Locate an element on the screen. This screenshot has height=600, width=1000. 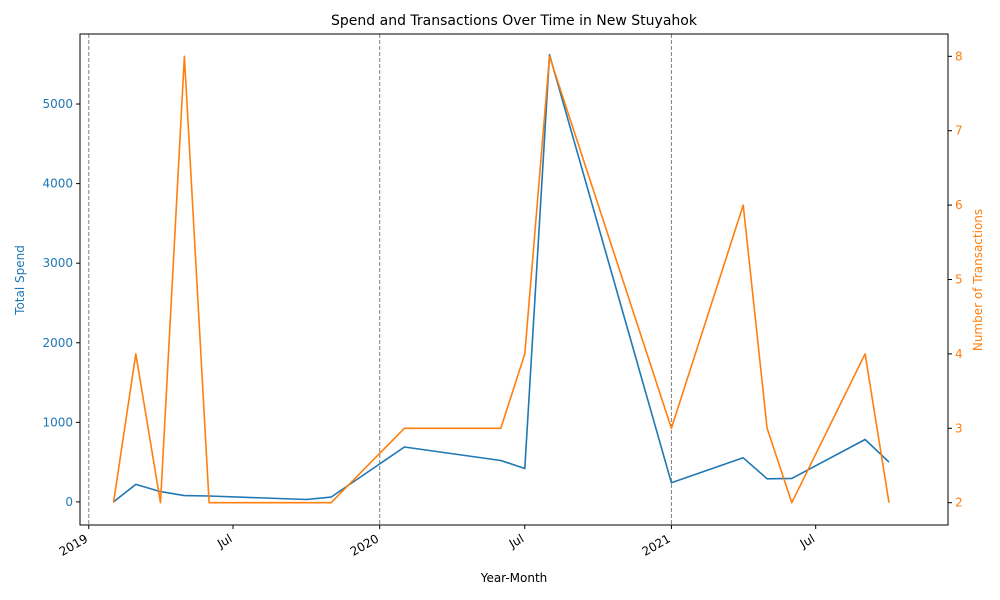
y-right-tick-label: 3 is located at coordinates (959, 428).